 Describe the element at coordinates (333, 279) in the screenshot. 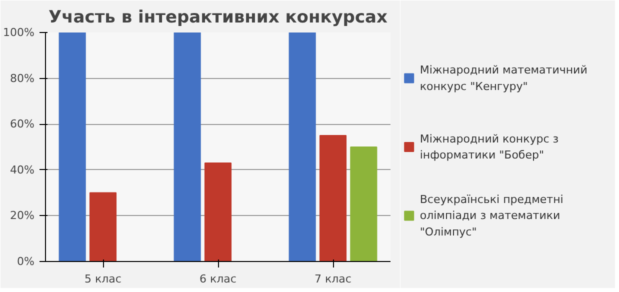

I see `x-tick-label: 7 клас` at that location.